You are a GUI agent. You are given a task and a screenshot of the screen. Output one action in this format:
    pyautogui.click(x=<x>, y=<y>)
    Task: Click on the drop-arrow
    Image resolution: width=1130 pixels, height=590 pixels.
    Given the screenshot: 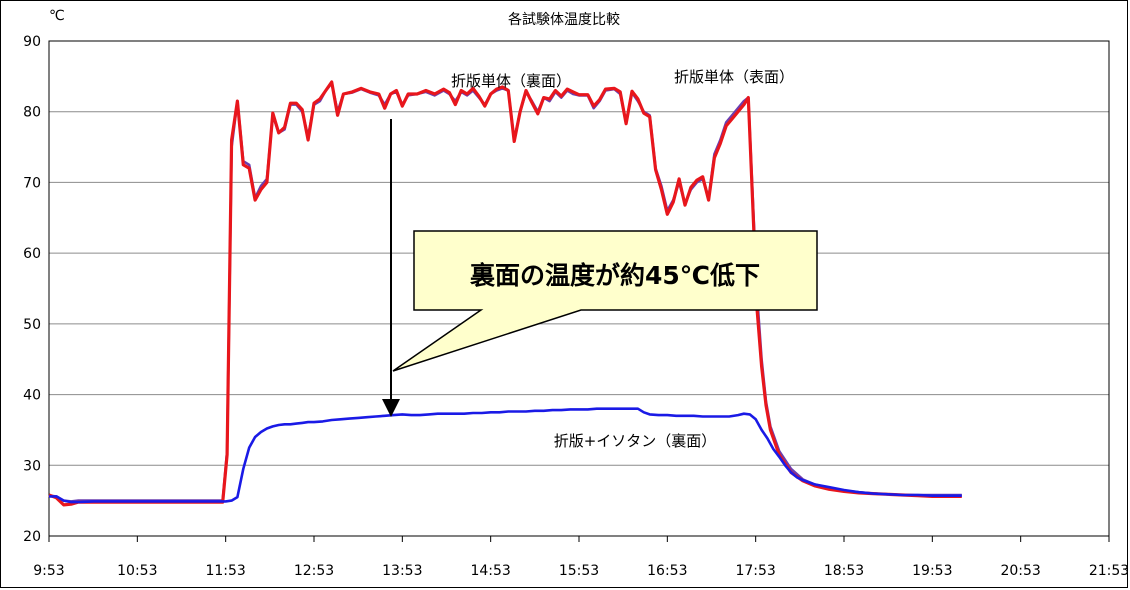 What is the action you would take?
    pyautogui.click(x=391, y=268)
    